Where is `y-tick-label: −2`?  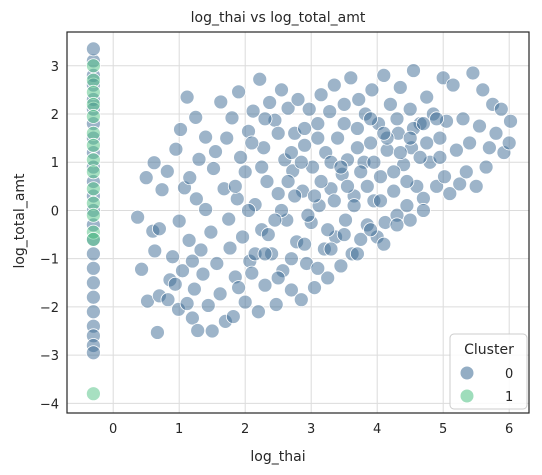 y-tick-label: −2 is located at coordinates (49, 308).